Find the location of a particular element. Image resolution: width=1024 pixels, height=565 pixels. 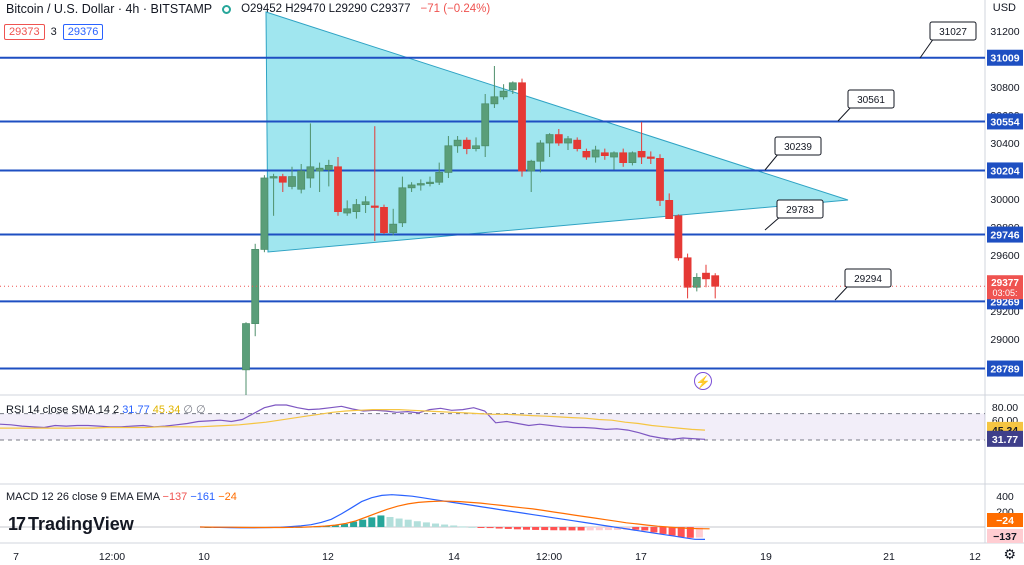

rsi-value-label: 31.77 is located at coordinates (1005, 440).